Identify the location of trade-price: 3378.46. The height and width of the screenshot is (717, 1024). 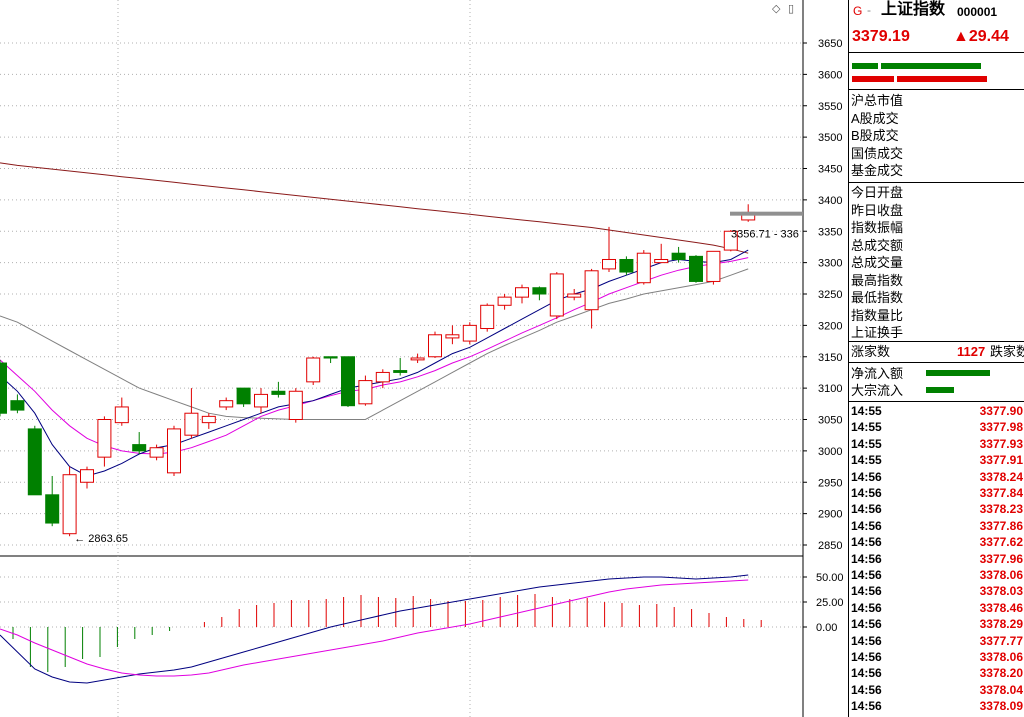
(1001, 607).